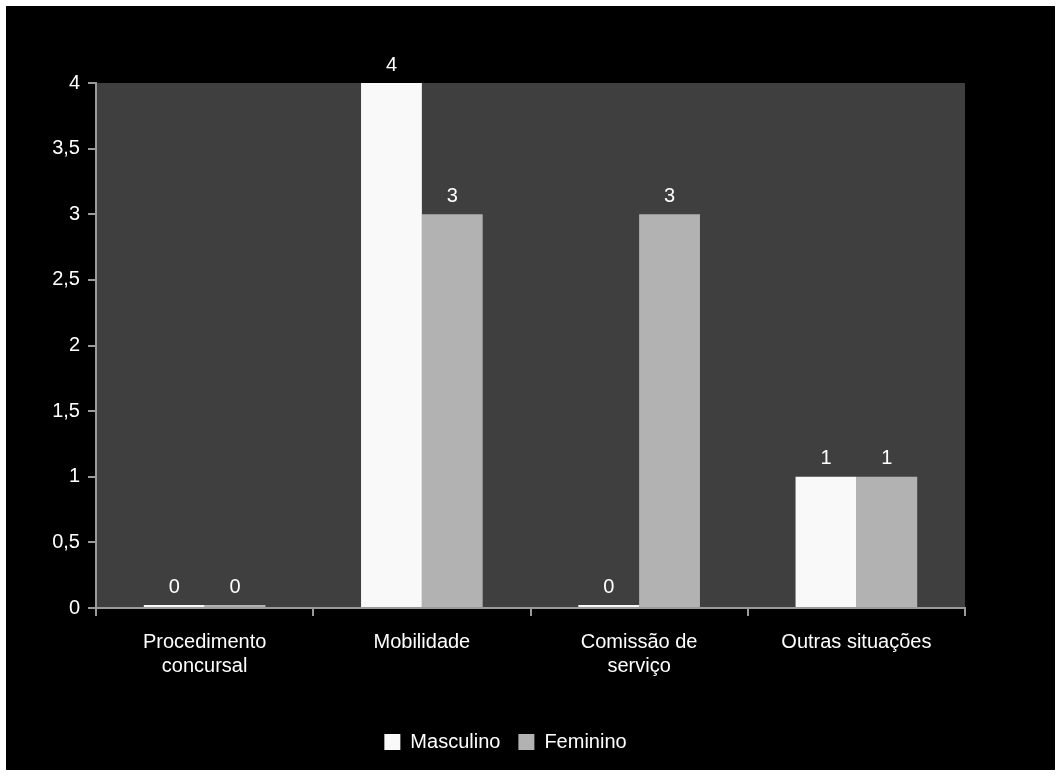 The image size is (1061, 776). I want to click on data-label: 4, so click(391, 63).